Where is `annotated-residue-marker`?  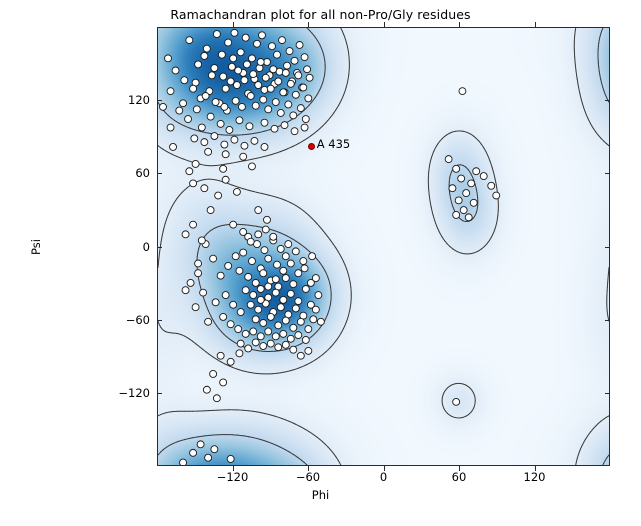 annotated-residue-marker is located at coordinates (312, 146).